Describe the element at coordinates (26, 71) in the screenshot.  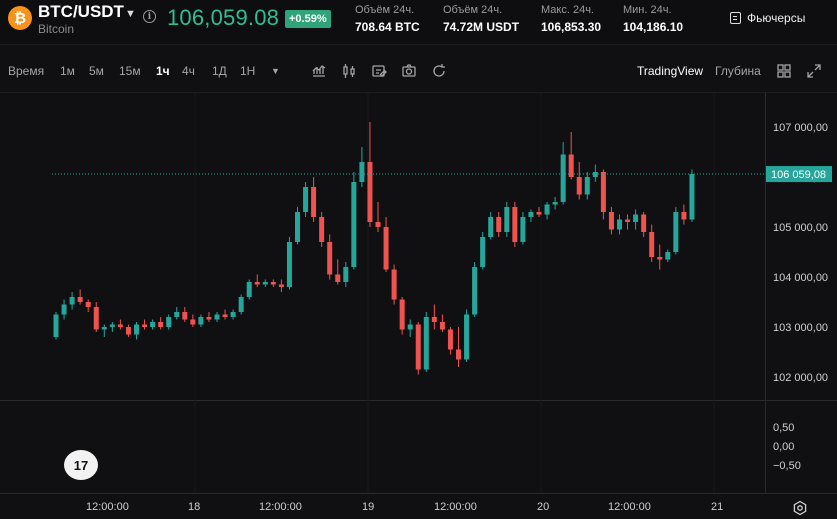
I see `time-label: Время` at that location.